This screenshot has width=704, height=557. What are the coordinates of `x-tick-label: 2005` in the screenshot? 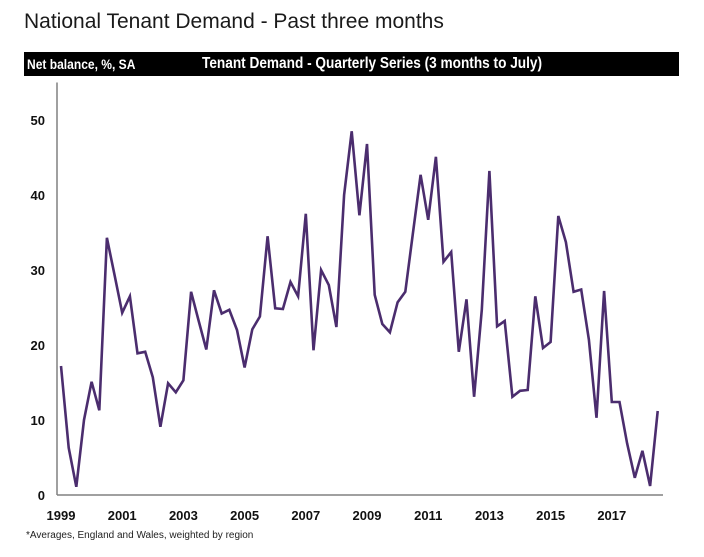 It's located at (244, 515).